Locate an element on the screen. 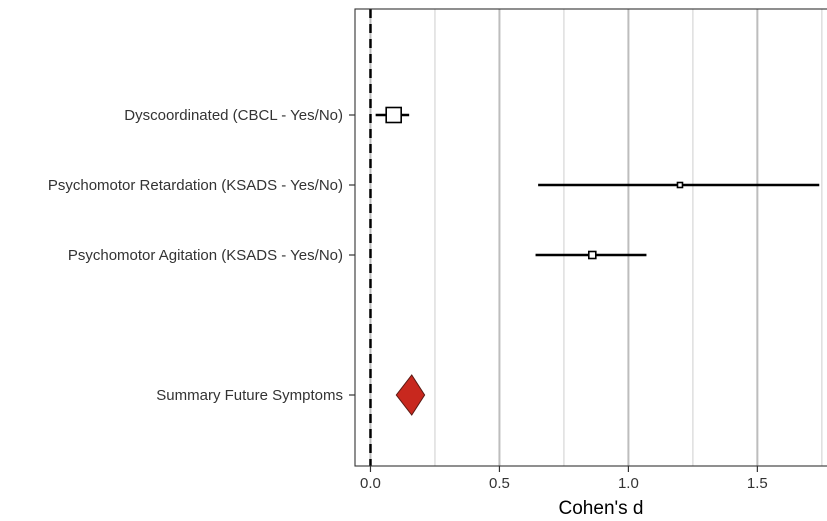 The height and width of the screenshot is (521, 827). summary-diamond is located at coordinates (410, 395).